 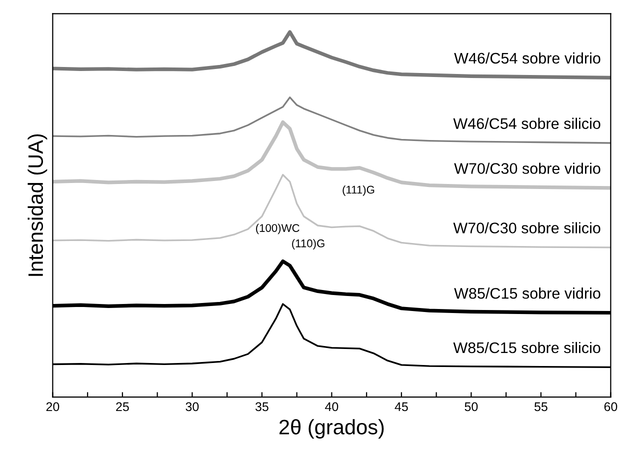 What do you see at coordinates (331, 429) in the screenshot?
I see `x-axis-title: 2θ (grados)` at bounding box center [331, 429].